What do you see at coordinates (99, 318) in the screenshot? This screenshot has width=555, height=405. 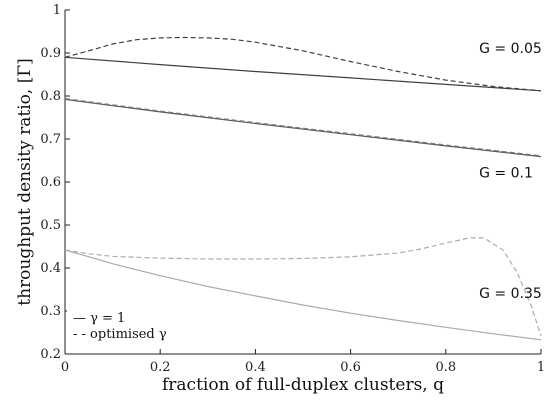 I see `legend-entry: — γ = 1` at bounding box center [99, 318].